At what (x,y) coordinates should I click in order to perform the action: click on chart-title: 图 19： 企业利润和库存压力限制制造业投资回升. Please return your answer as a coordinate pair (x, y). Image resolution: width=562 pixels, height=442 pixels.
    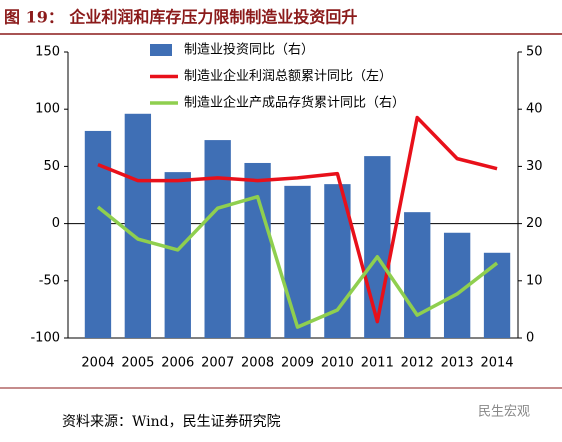
    Looking at the image, I should click on (180, 17).